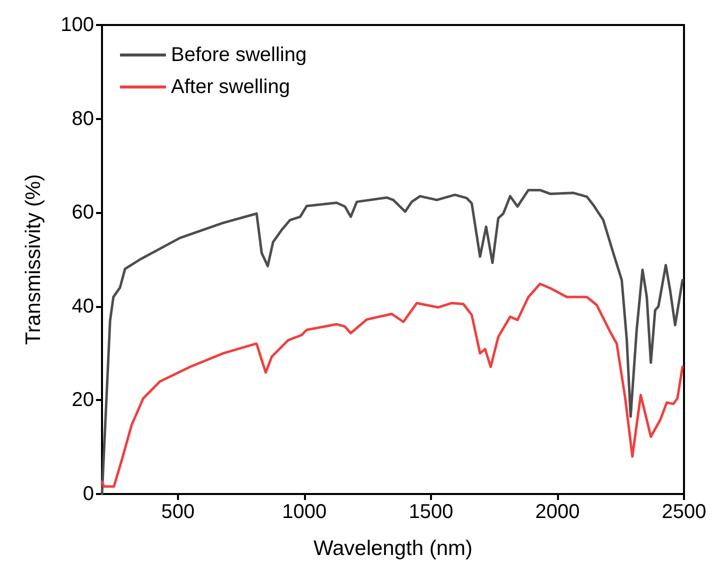  Describe the element at coordinates (83, 213) in the screenshot. I see `y-tick-label: 60` at that location.